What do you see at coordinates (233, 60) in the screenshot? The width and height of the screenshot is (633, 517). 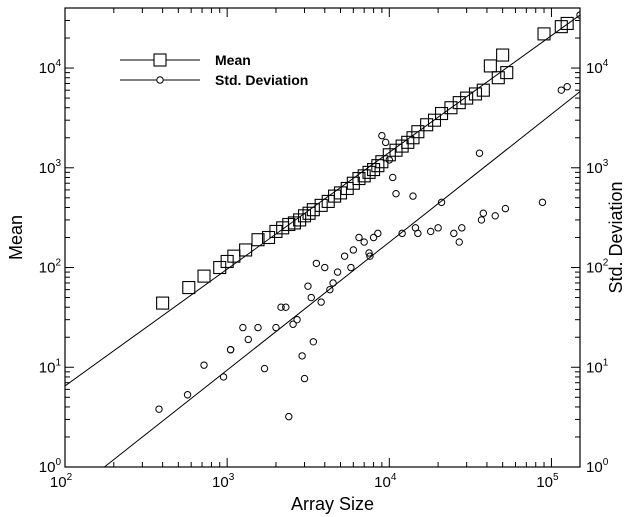 I see `legend-label: Mean` at bounding box center [233, 60].